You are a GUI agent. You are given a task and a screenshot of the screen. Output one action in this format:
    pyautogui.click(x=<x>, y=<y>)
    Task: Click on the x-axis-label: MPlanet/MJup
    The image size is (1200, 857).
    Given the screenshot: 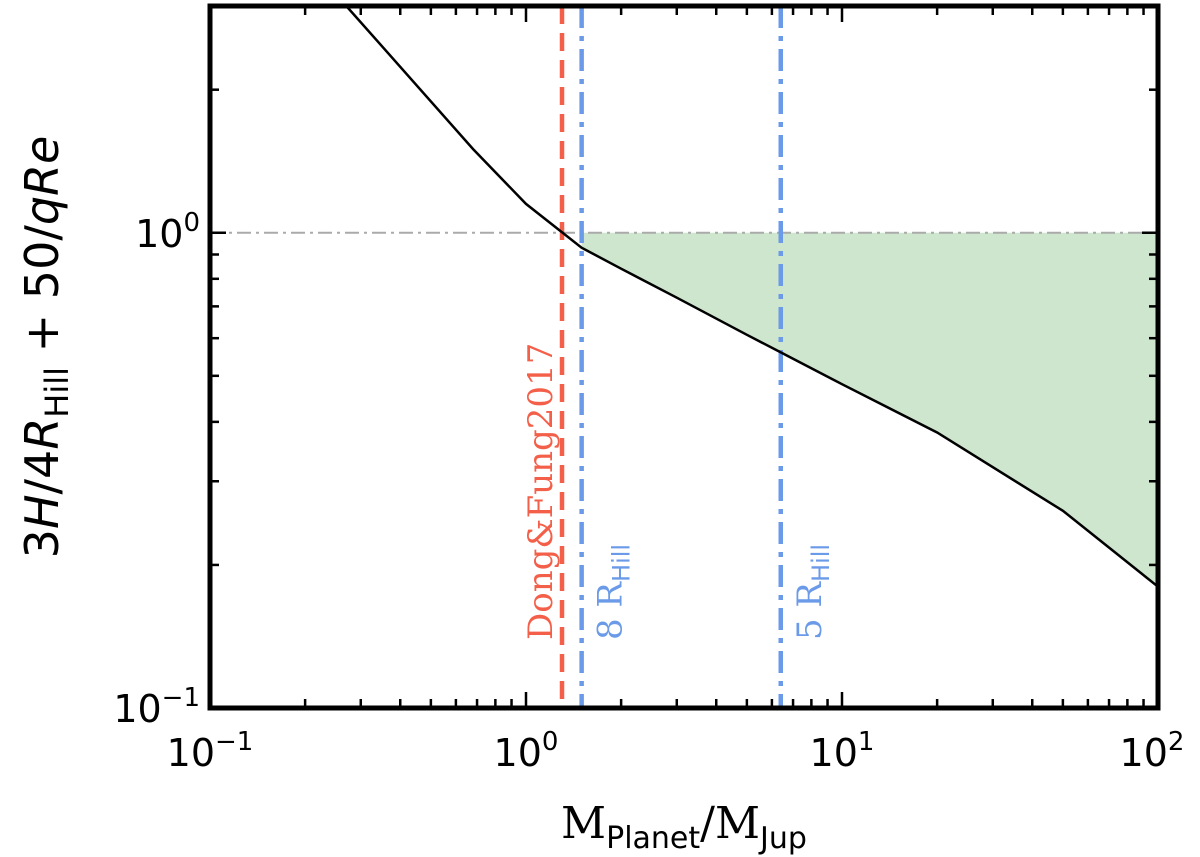 What is the action you would take?
    pyautogui.click(x=684, y=827)
    